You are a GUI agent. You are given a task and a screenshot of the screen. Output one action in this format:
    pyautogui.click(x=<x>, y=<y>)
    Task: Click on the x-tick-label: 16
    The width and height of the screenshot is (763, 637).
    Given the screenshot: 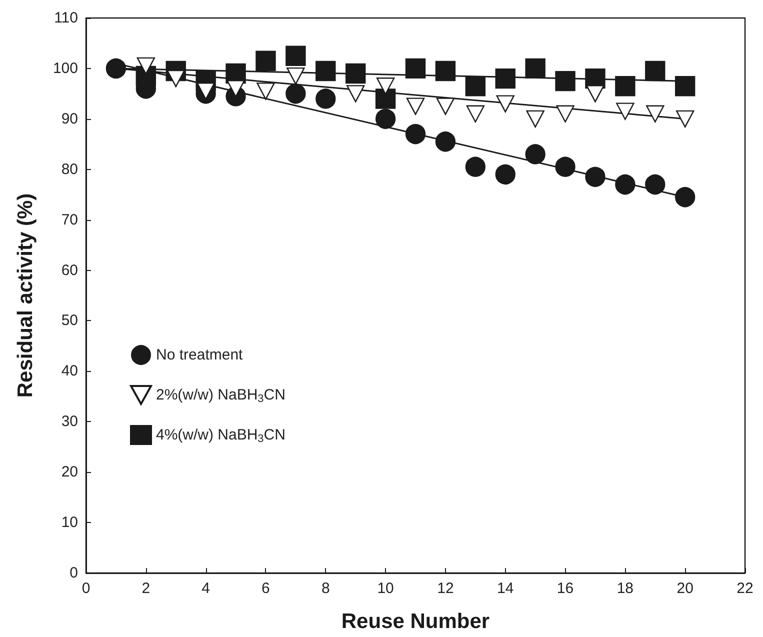 What is the action you would take?
    pyautogui.click(x=565, y=588)
    